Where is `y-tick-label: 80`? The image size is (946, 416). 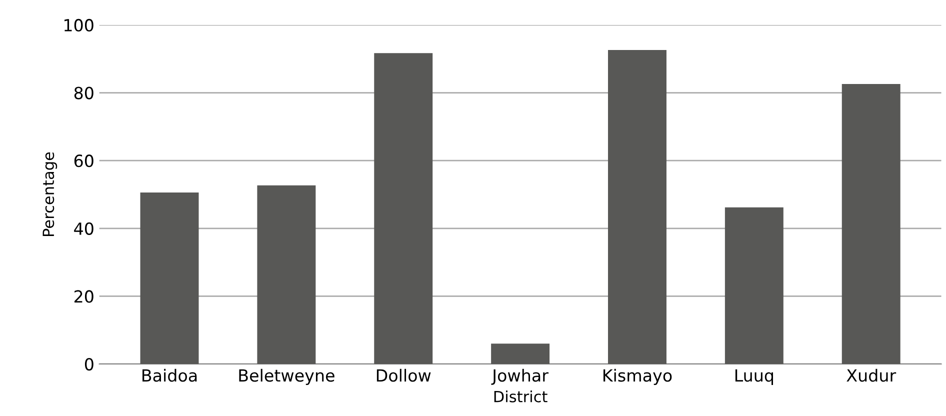 y-tick-label: 80 is located at coordinates (84, 93).